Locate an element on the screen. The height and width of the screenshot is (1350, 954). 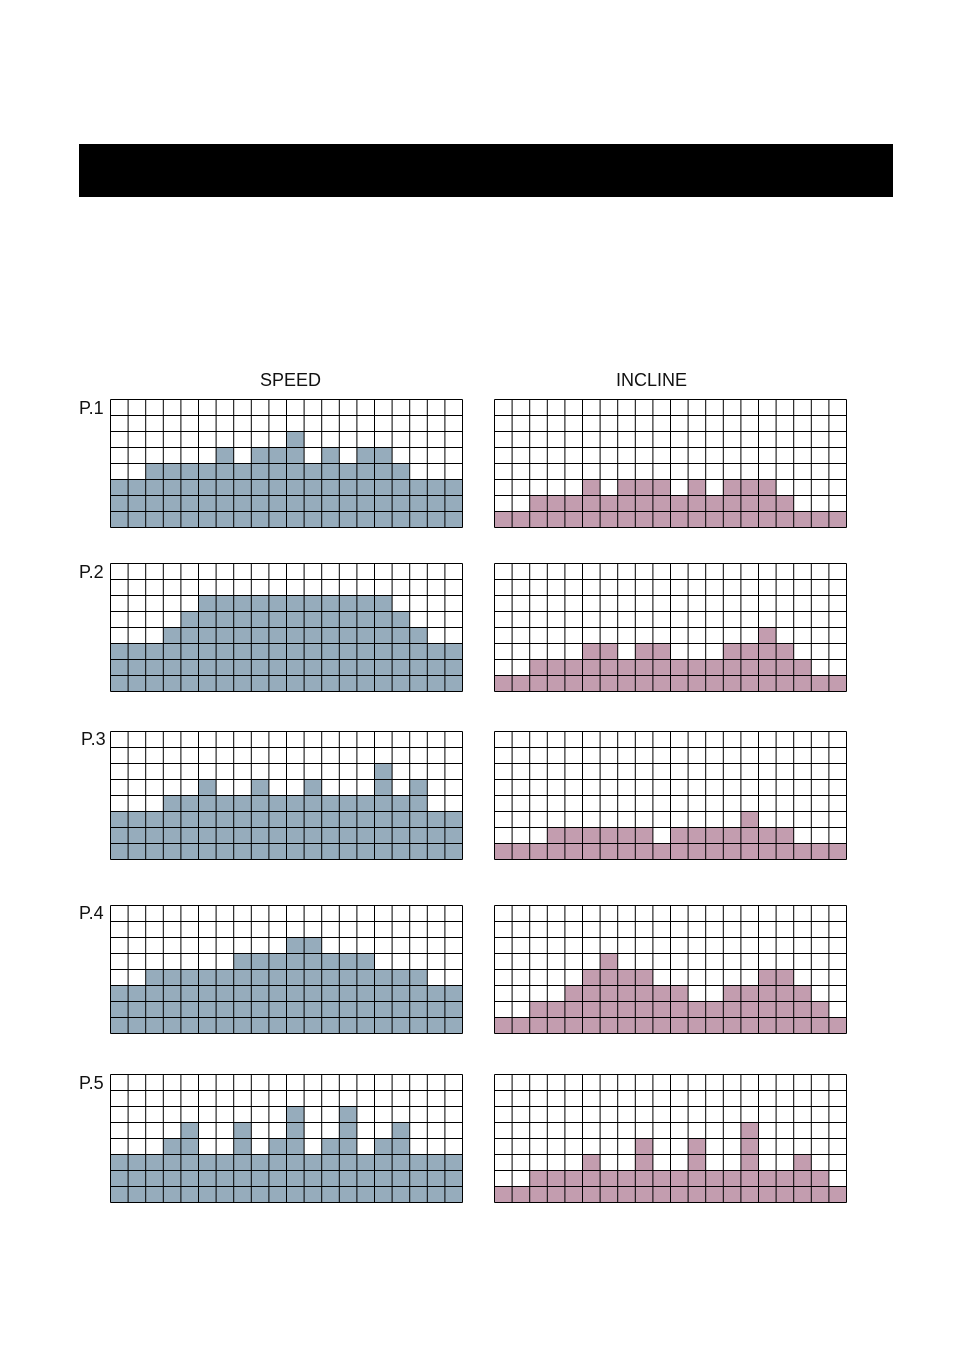
p5-speed-grid is located at coordinates (286, 1138).